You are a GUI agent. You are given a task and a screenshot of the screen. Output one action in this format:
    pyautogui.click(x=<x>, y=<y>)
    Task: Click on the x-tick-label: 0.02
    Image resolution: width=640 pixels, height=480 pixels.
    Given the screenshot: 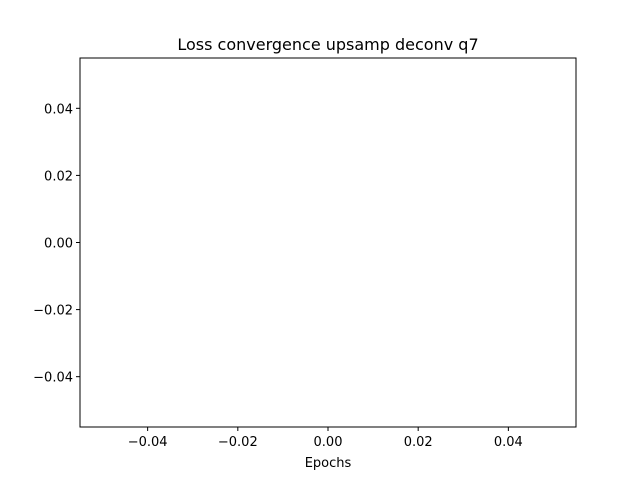 What is the action you would take?
    pyautogui.click(x=418, y=442)
    